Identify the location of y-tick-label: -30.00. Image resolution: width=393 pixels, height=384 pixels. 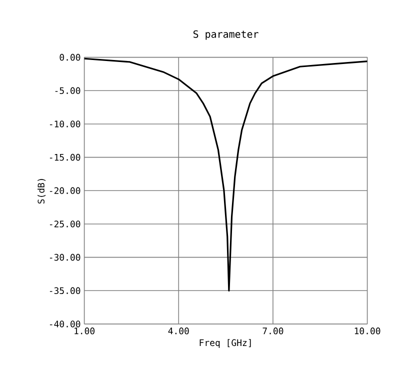
(65, 257).